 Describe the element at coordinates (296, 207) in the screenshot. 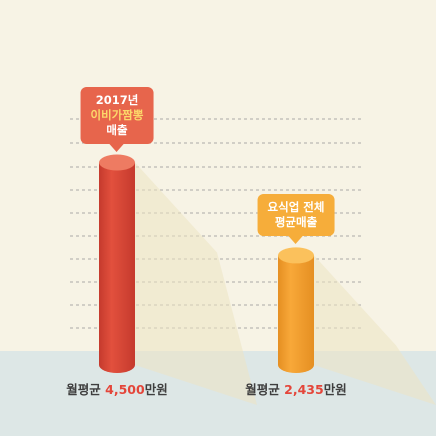

I see `bar-callout-line: 요식업 전체` at that location.